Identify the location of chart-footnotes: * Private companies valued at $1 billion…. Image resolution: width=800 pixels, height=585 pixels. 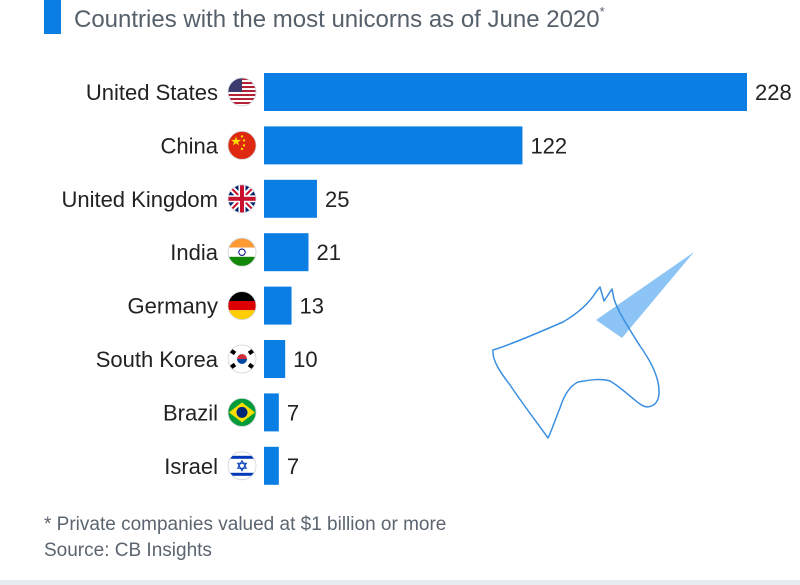
(245, 538).